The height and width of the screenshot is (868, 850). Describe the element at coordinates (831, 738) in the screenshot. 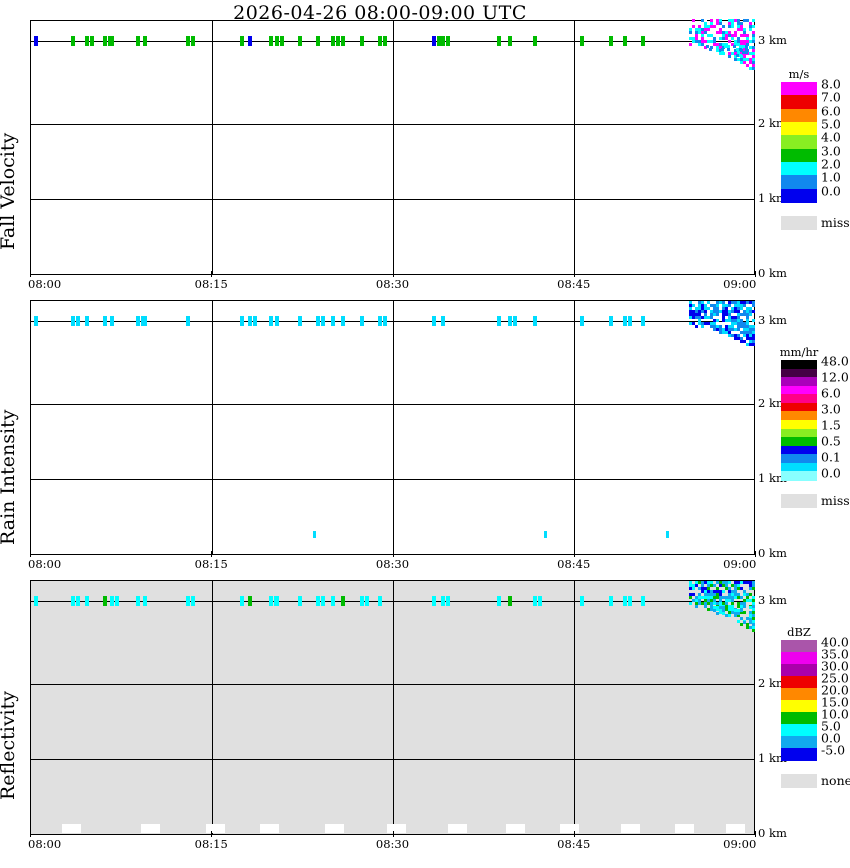

I see `colorbar-tick-label: 0.0` at that location.